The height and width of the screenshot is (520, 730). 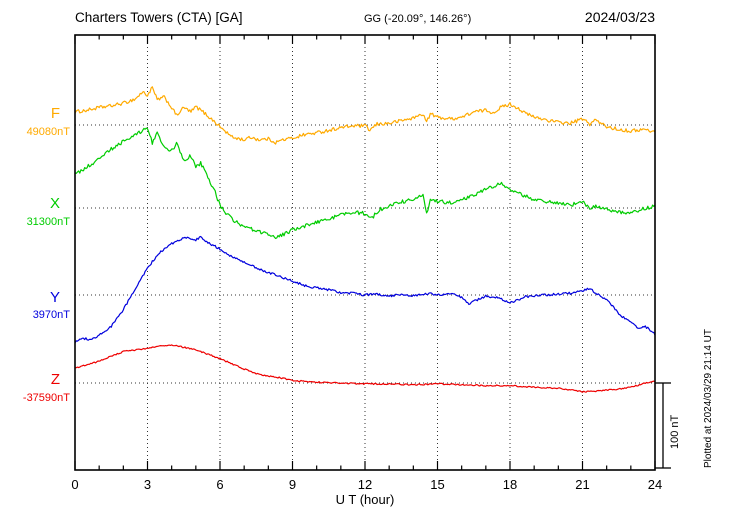 I want to click on x-tick-label-18: 18, so click(x=510, y=484).